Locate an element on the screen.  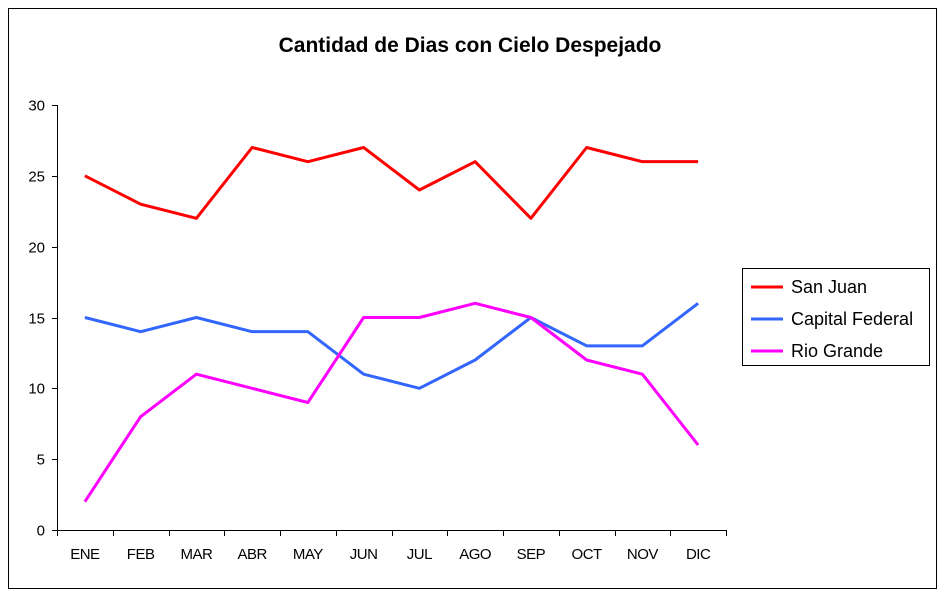
legend-label: Rio Grande is located at coordinates (837, 351).